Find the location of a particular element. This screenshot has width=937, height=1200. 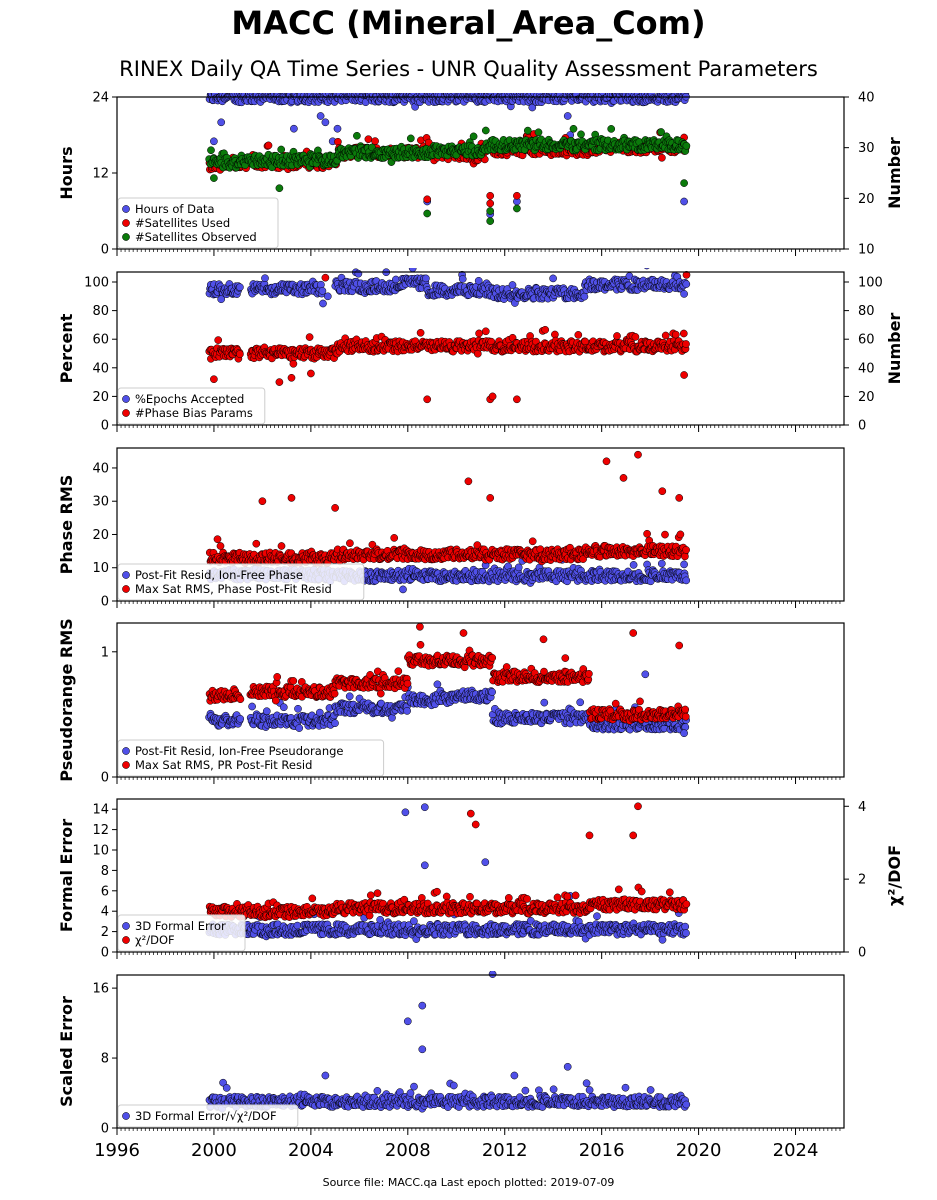

legend-label: Max Sat RMS, Phase Post-Fit Resid is located at coordinates (233, 589).